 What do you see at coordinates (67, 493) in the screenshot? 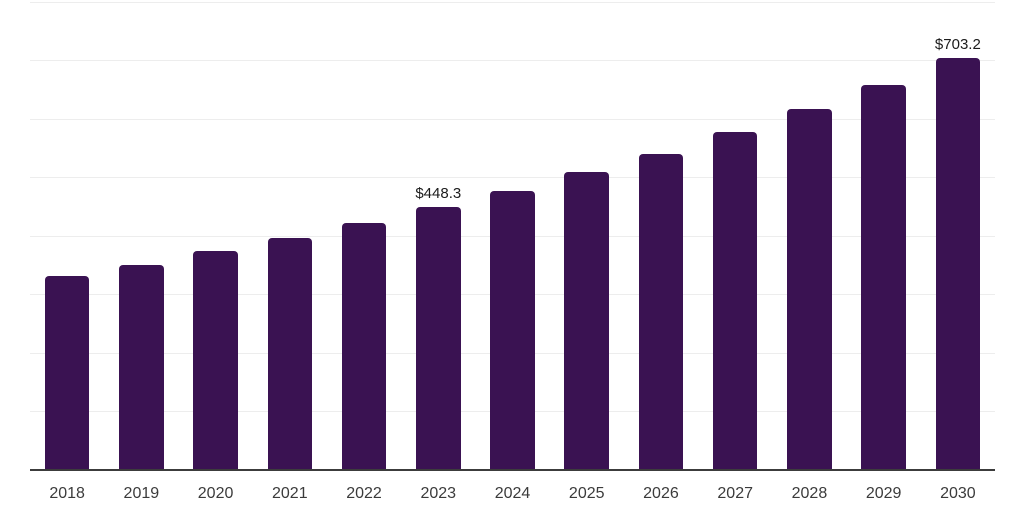
I see `x-tick-2018: 2018` at bounding box center [67, 493].